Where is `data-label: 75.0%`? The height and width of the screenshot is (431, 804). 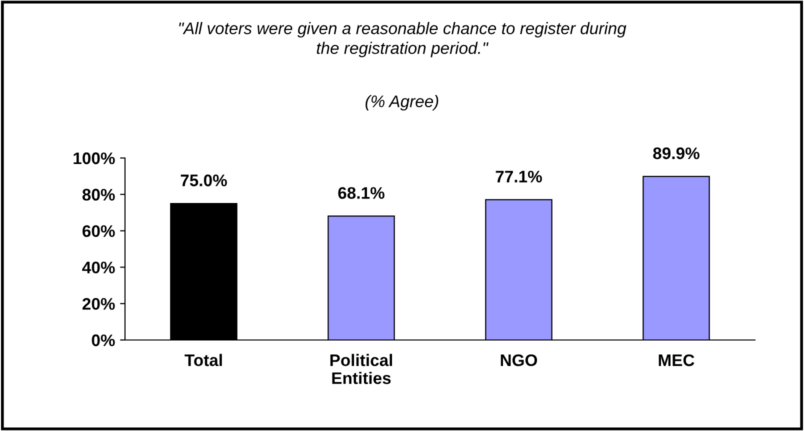
data-label: 75.0% is located at coordinates (203, 180).